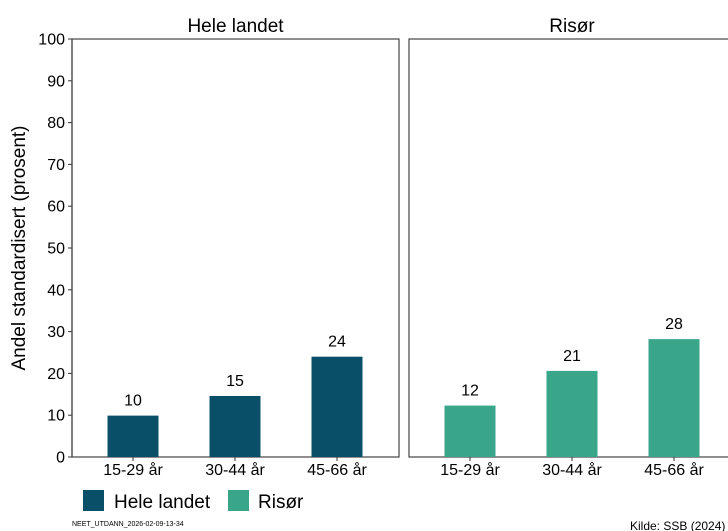  What do you see at coordinates (337, 342) in the screenshot?
I see `data-label: 24` at bounding box center [337, 342].